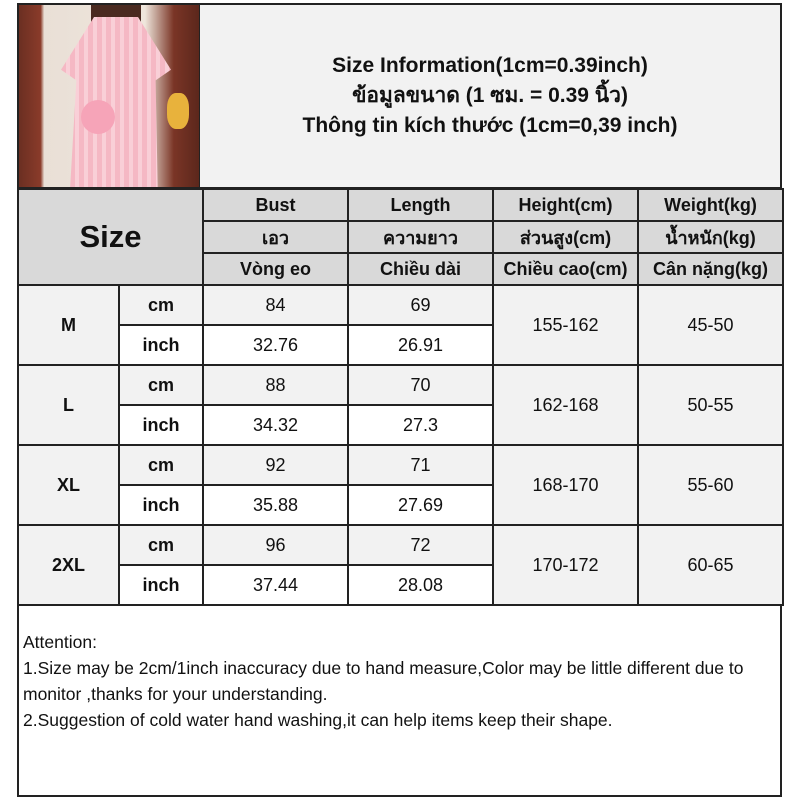  Describe the element at coordinates (565, 237) in the screenshot. I see `col-height-th: ส่วนสูง(cm)` at that location.